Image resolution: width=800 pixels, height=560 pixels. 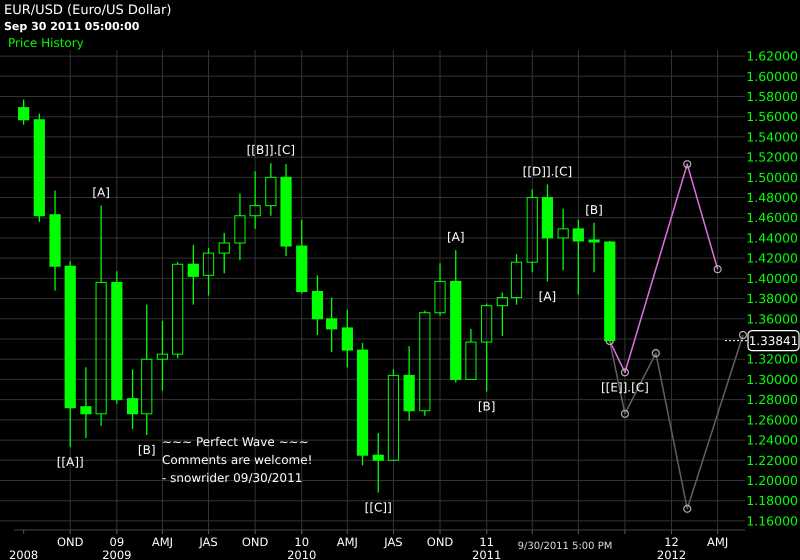 What do you see at coordinates (772, 480) in the screenshot?
I see `y-tick-label: 1.20000` at bounding box center [772, 480].